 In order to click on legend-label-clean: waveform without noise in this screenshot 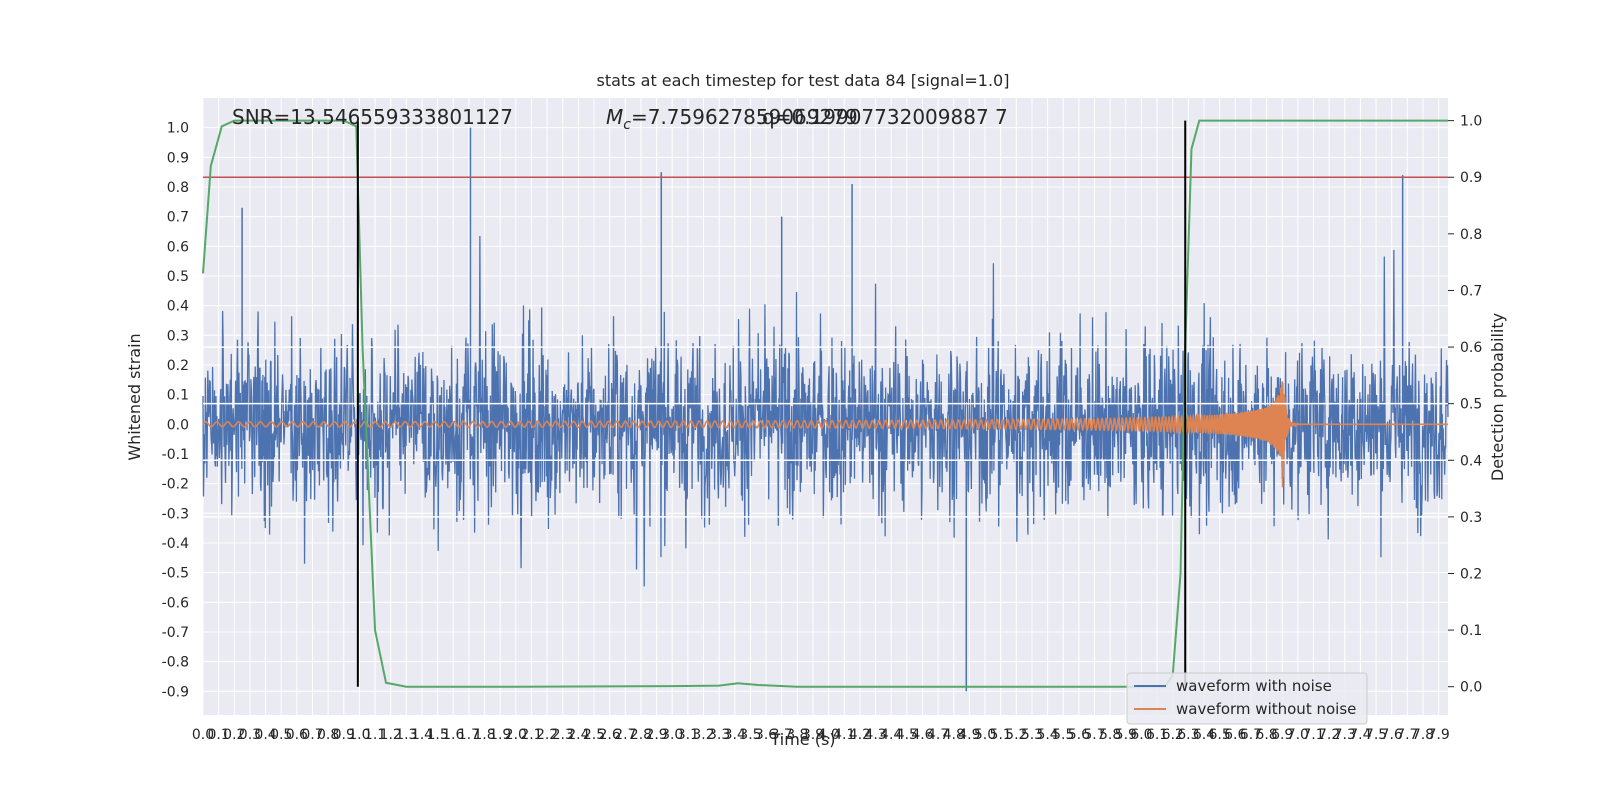, I will do `click(1266, 709)`.